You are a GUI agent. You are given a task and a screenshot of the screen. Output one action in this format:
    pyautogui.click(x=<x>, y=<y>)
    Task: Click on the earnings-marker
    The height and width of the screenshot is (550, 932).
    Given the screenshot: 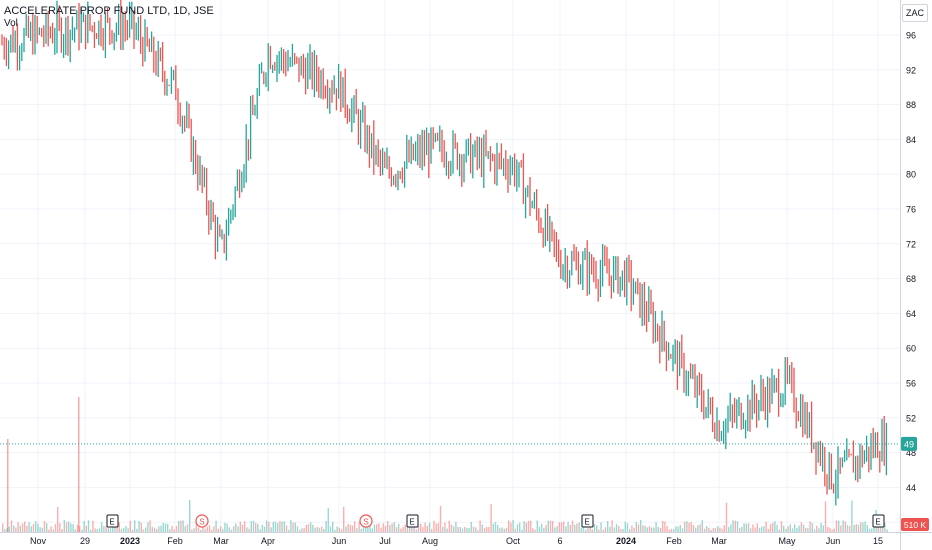 What is the action you would take?
    pyautogui.click(x=412, y=521)
    